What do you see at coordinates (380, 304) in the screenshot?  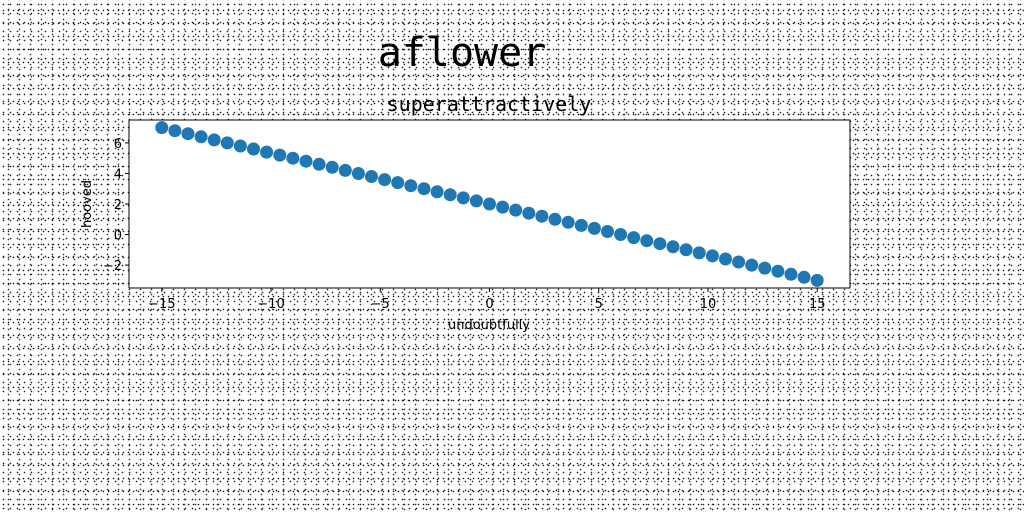 I see `x-tick-label: −5` at bounding box center [380, 304].